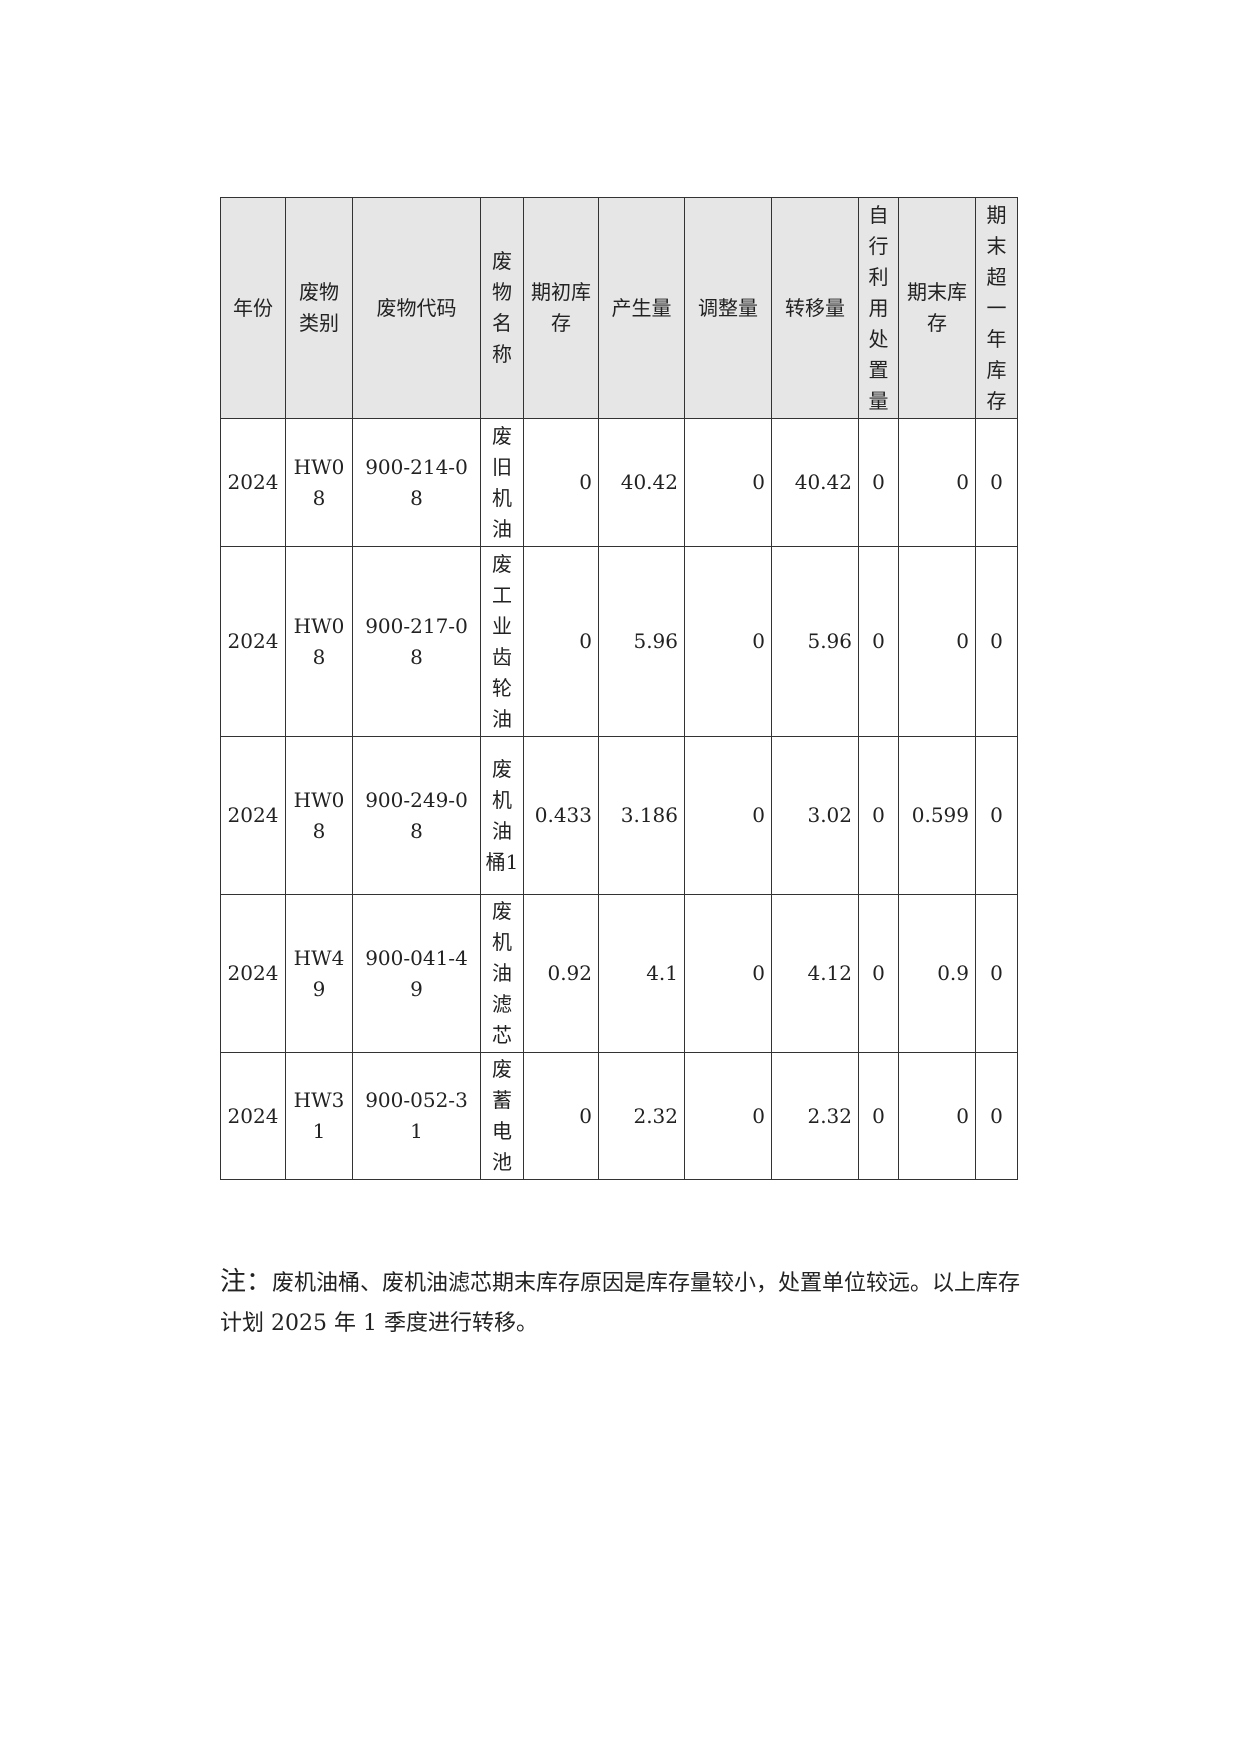 This screenshot has width=1240, height=1754. I want to click on header-cell: 年份, so click(253, 308).